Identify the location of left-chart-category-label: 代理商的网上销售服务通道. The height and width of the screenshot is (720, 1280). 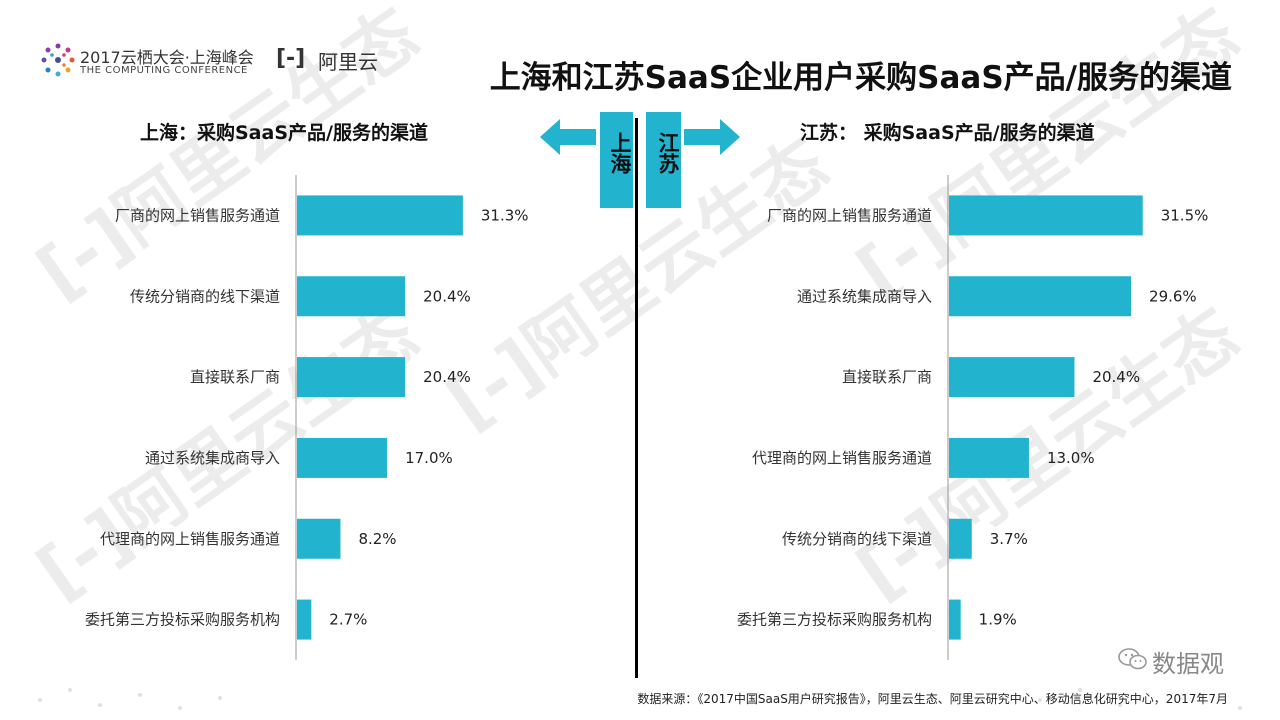
(190, 539).